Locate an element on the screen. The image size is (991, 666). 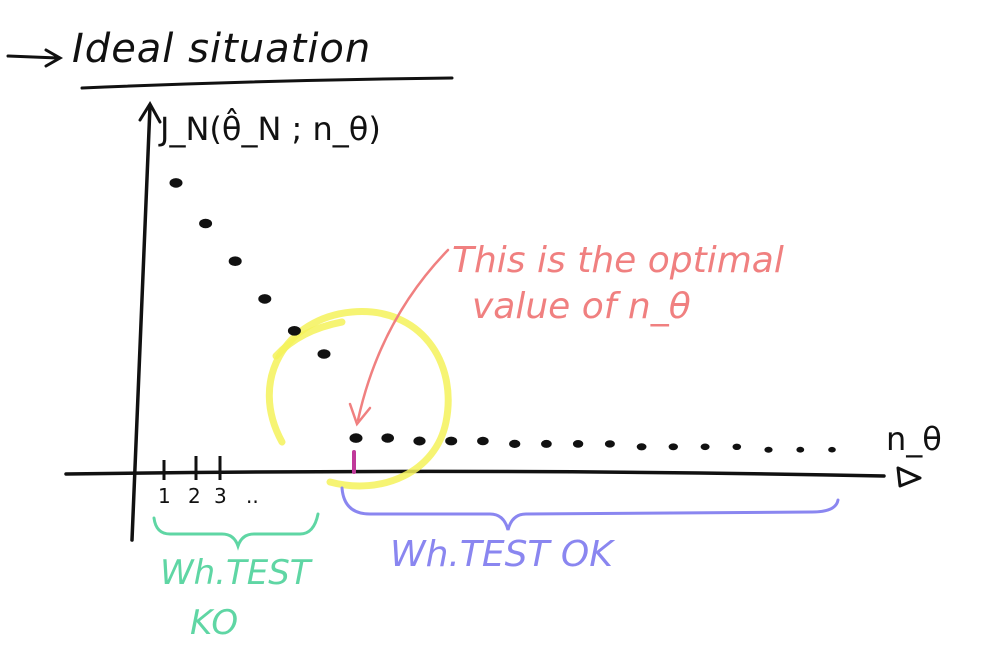
y-axis-arrowhead is located at coordinates (150, 112).